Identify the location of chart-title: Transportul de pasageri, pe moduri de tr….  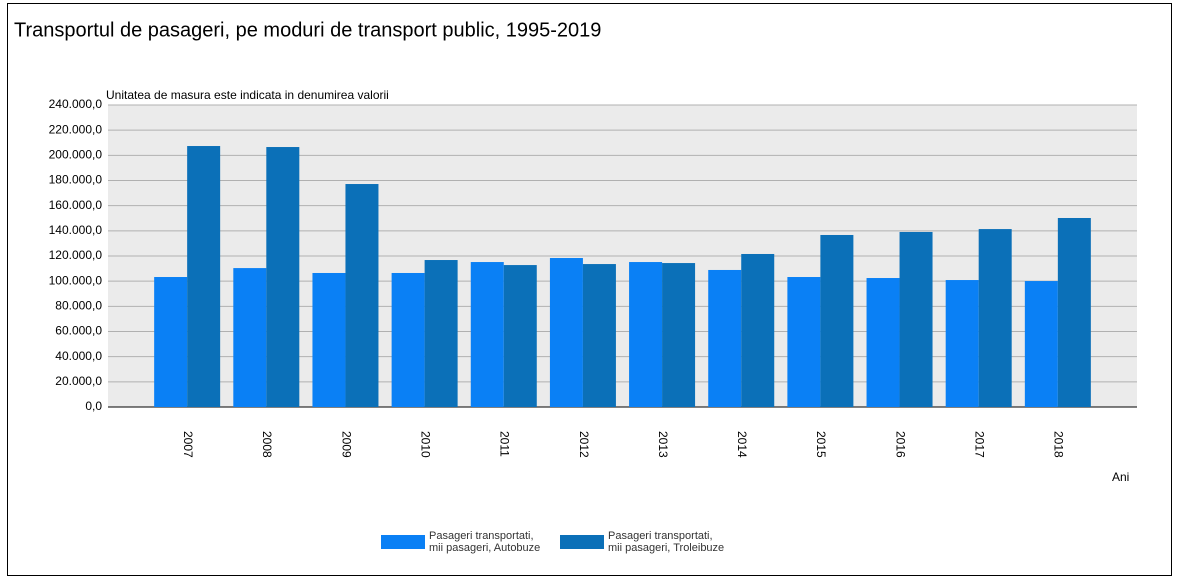
(307, 30).